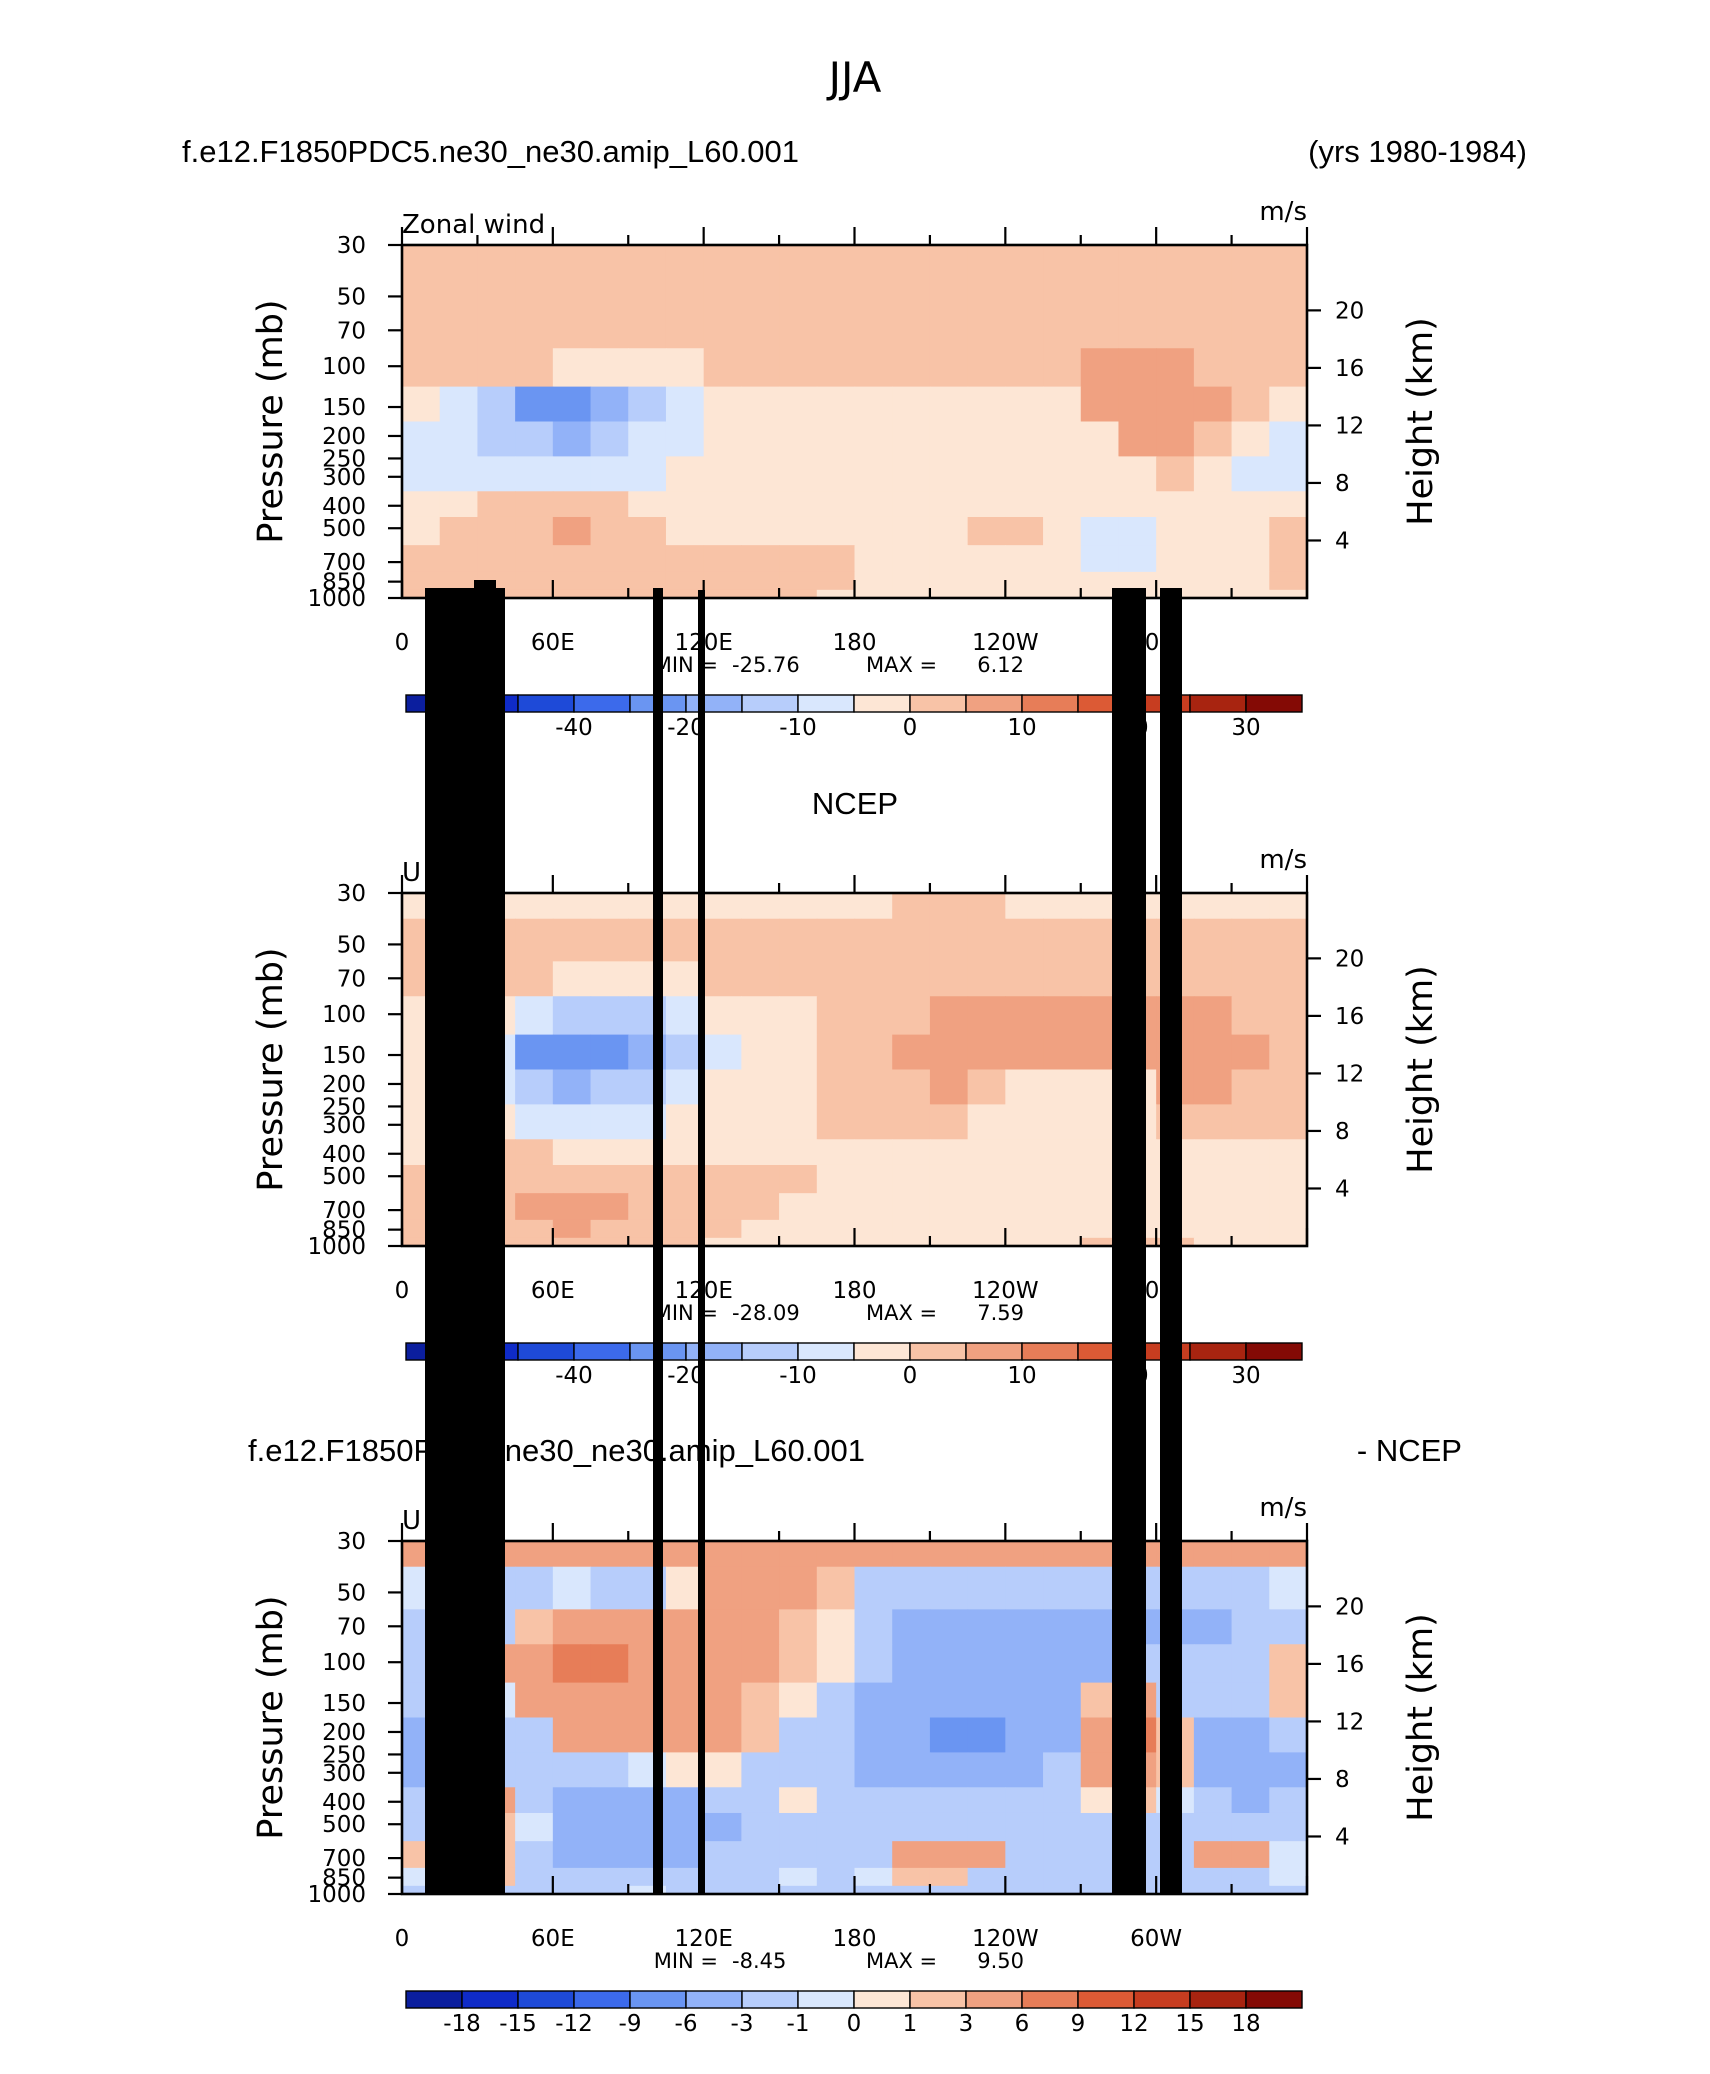 The width and height of the screenshot is (1710, 2074). What do you see at coordinates (686, 665) in the screenshot?
I see `min-label: MIN =` at bounding box center [686, 665].